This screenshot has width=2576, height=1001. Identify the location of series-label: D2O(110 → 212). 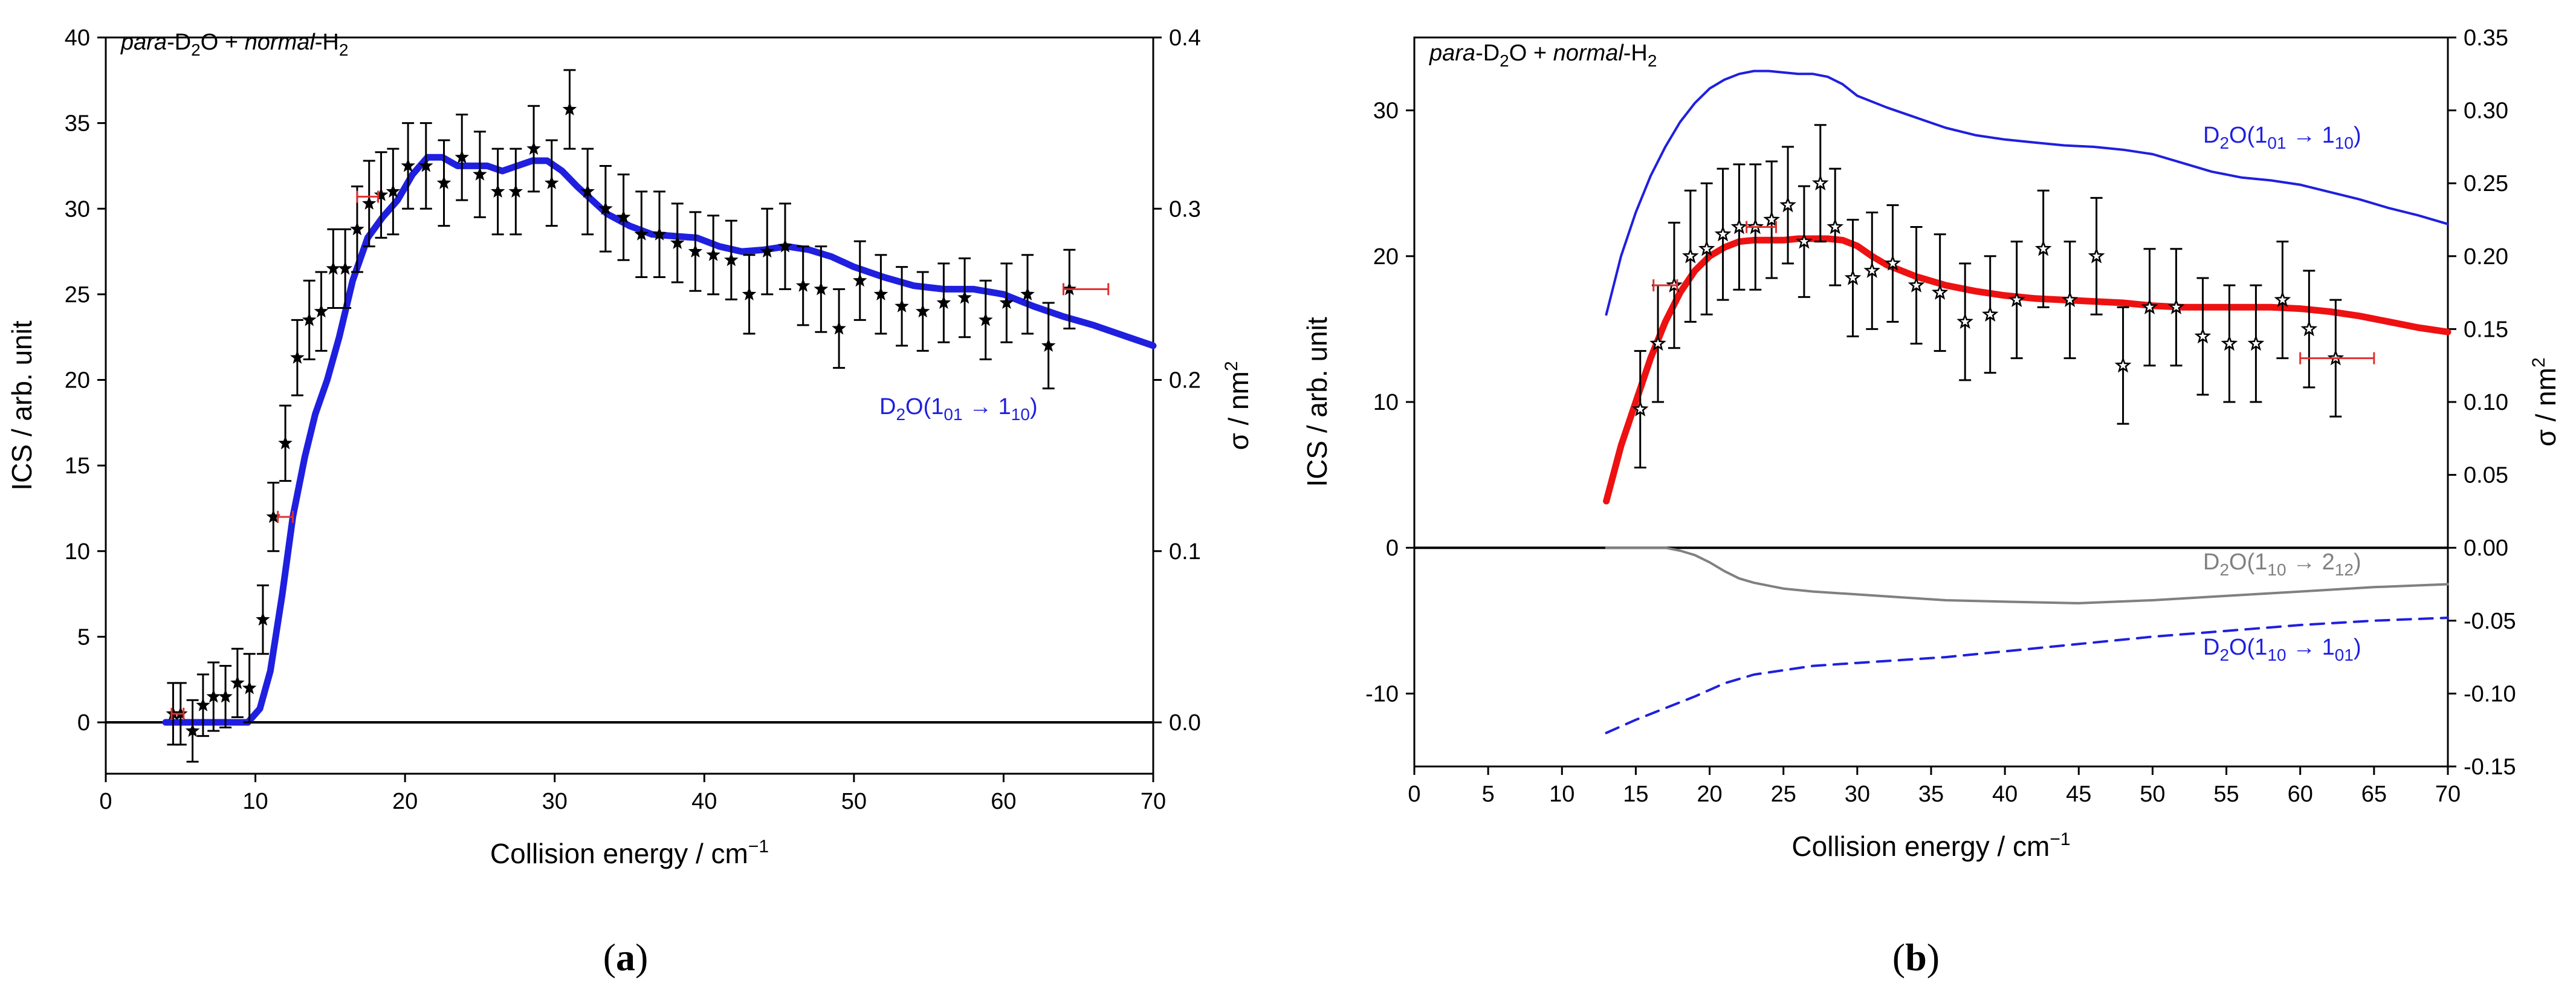
(2282, 564).